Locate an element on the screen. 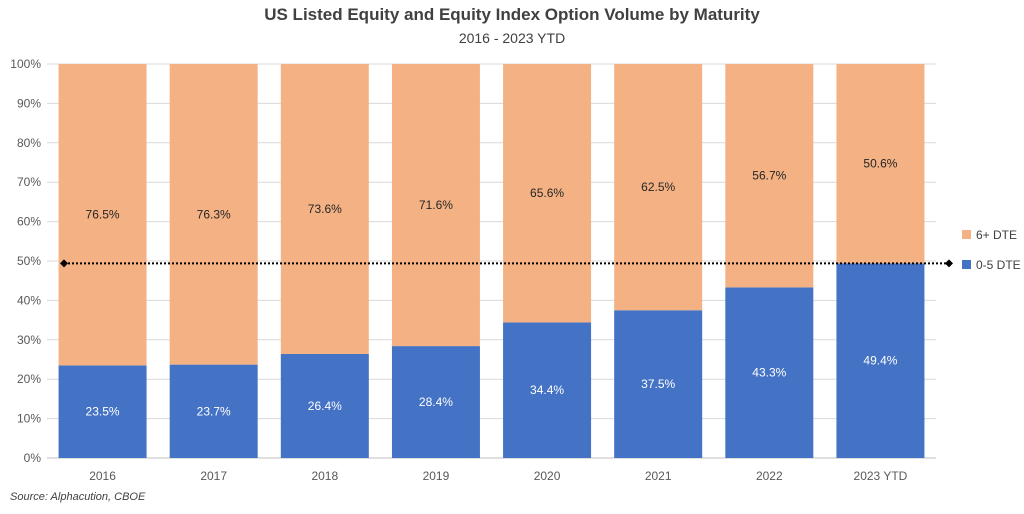 Image resolution: width=1024 pixels, height=514 pixels. y-tick-label: 40% is located at coordinates (29, 300).